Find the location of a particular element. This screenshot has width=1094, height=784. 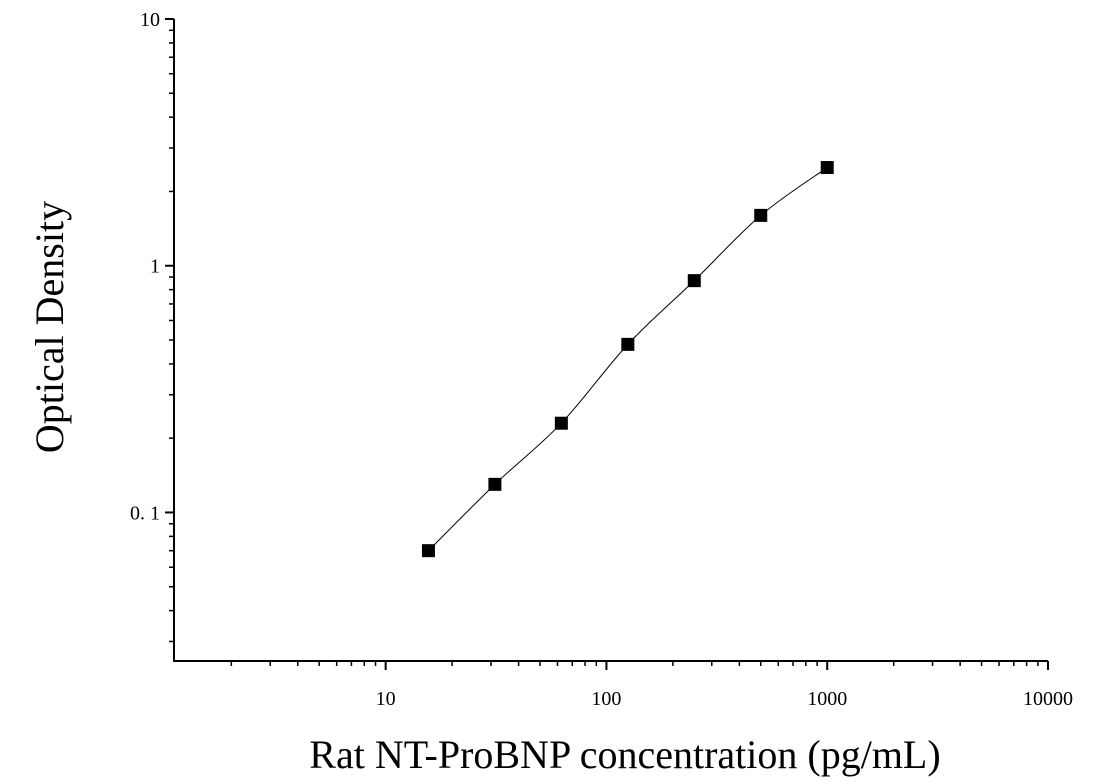

x-axis-minor-ticks is located at coordinates (634, 663).